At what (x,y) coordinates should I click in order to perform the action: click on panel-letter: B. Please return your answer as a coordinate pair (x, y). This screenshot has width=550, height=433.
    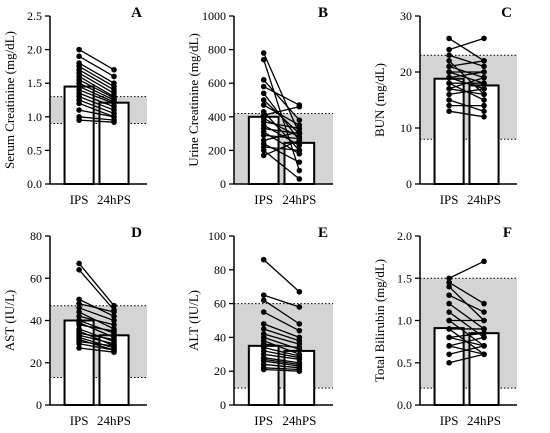
    Looking at the image, I should click on (323, 13).